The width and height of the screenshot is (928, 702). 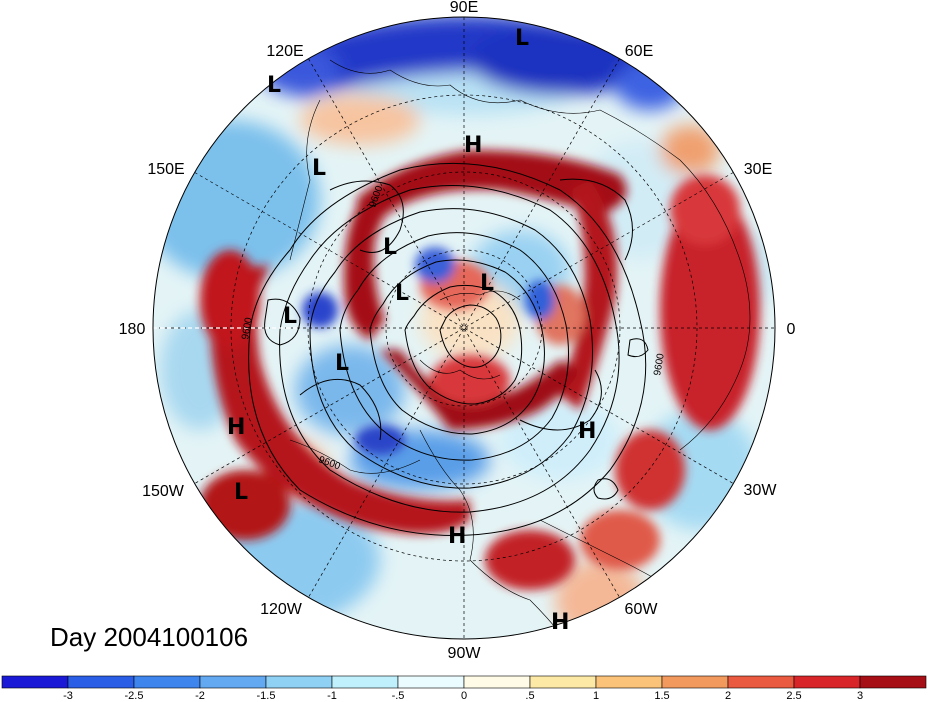 I want to click on colorbar-tick-label: -.5, so click(x=398, y=696).